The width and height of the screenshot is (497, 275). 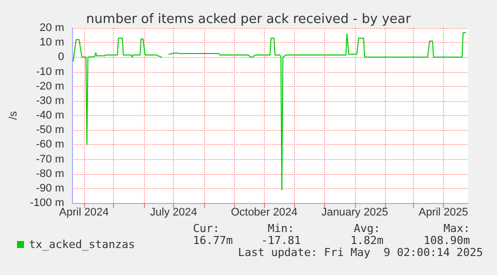 What do you see at coordinates (50, 174) in the screenshot?
I see `y-tick-label: -80 m` at bounding box center [50, 174].